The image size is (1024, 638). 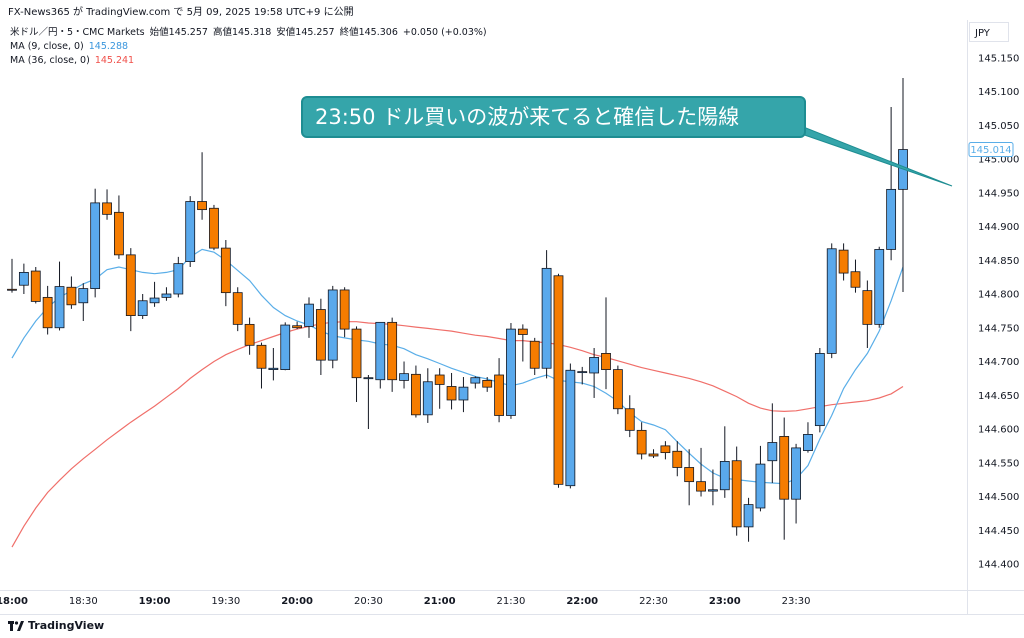 What do you see at coordinates (248, 47) in the screenshot?
I see `legend-ma9-row: MA (9, close, 0) 145.288` at bounding box center [248, 47].